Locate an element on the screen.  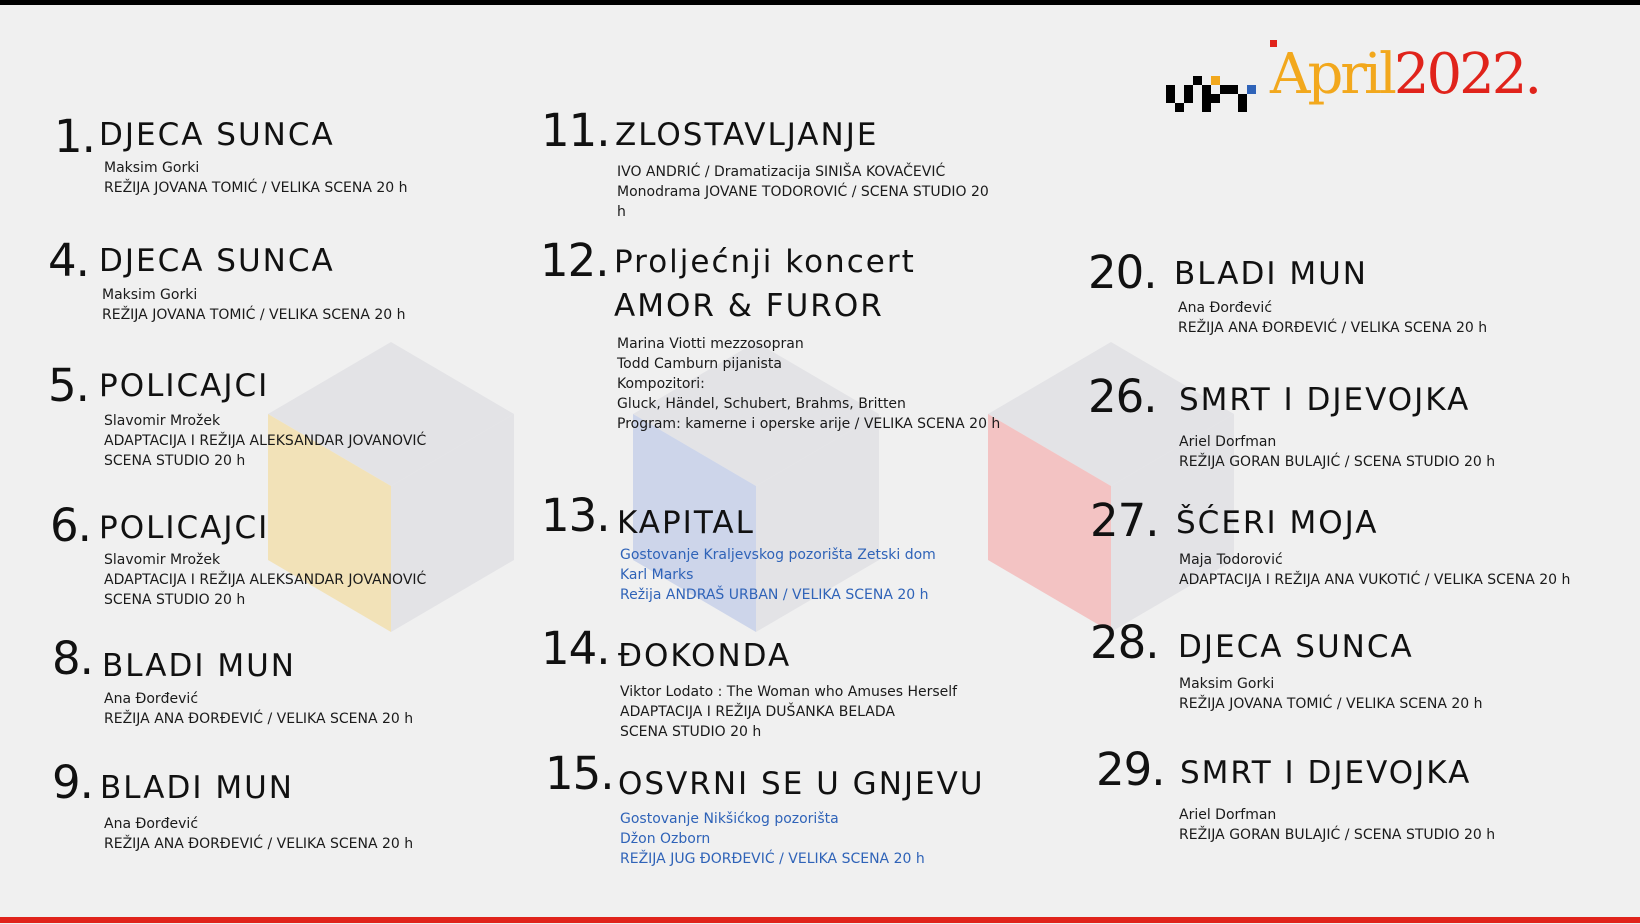
event-title: ĐOKONDA is located at coordinates (705, 656).